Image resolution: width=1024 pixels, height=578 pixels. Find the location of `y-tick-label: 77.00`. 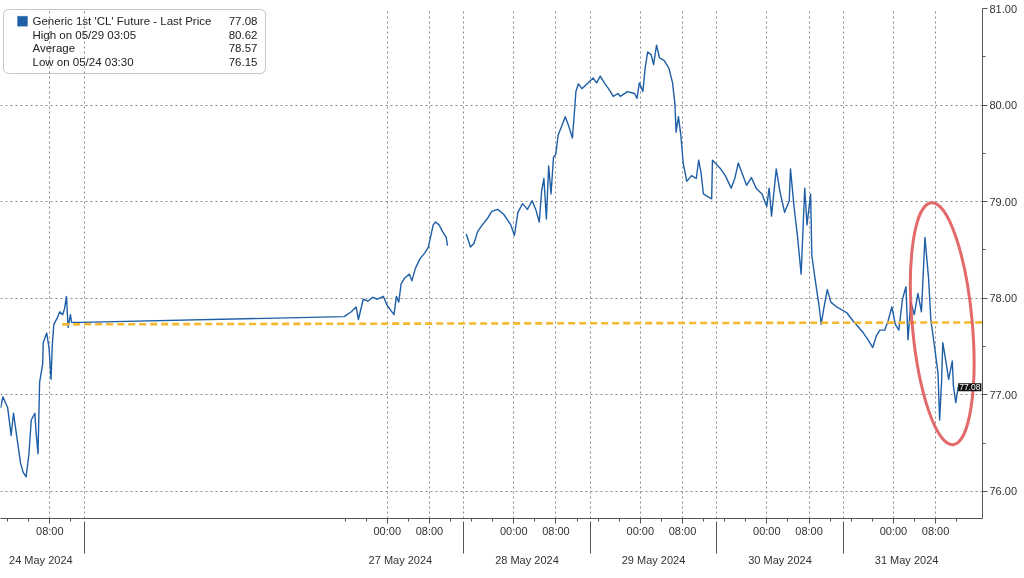

y-tick-label: 77.00 is located at coordinates (1003, 394).